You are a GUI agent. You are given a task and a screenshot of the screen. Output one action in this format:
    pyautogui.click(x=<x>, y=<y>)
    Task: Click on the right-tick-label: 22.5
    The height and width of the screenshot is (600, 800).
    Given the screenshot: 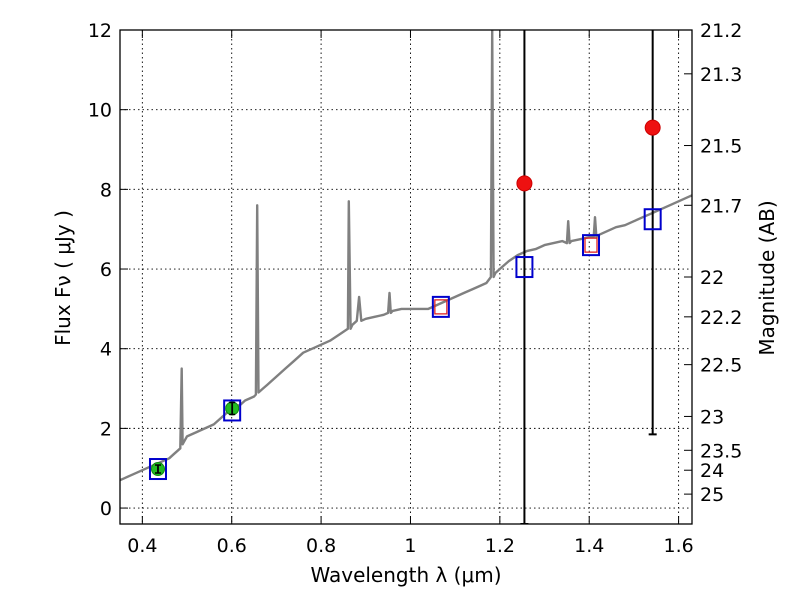 What is the action you would take?
    pyautogui.click(x=721, y=366)
    